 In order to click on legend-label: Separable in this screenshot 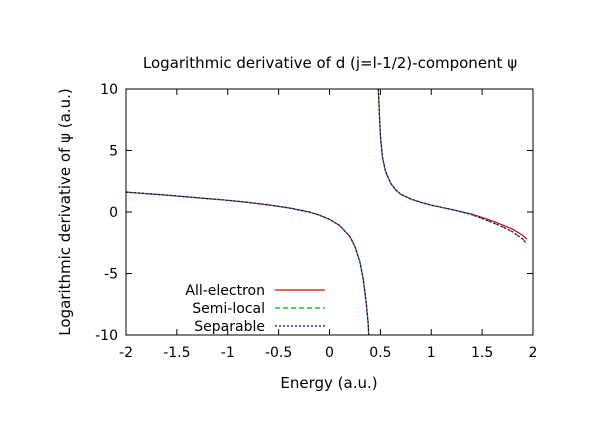, I will do `click(229, 327)`.